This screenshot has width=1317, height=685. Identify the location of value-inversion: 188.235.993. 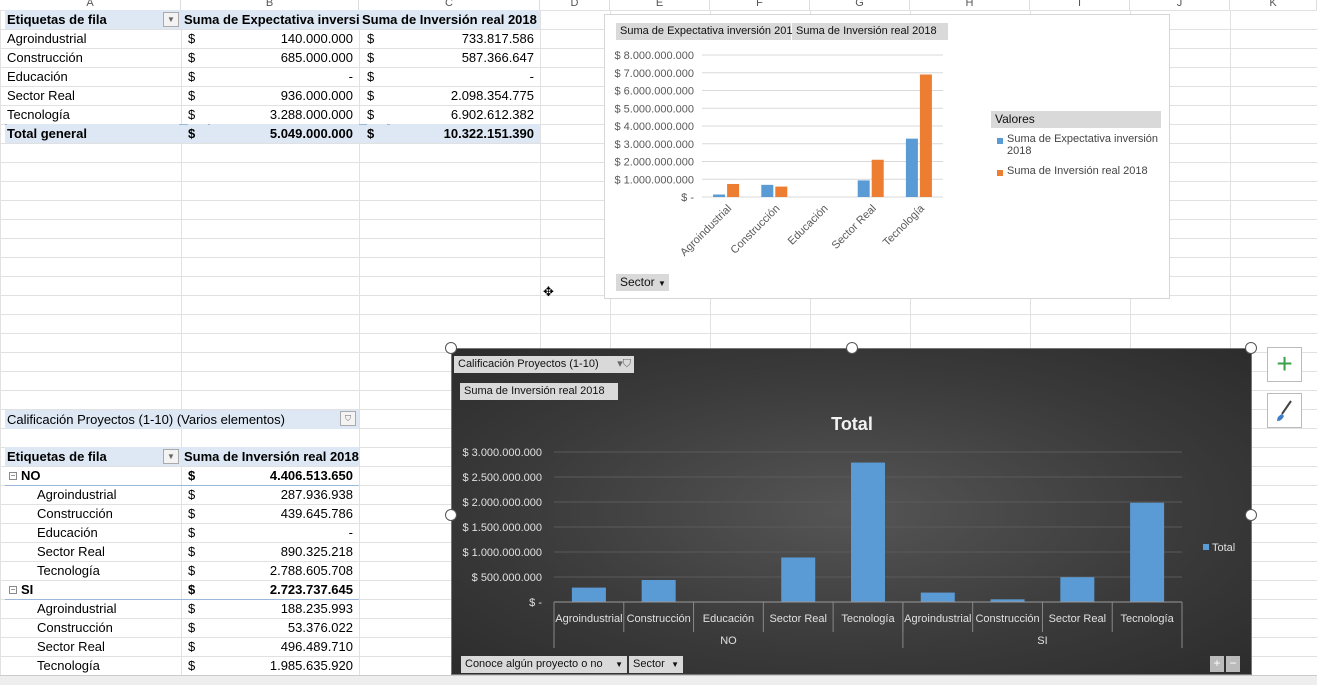
(316, 608).